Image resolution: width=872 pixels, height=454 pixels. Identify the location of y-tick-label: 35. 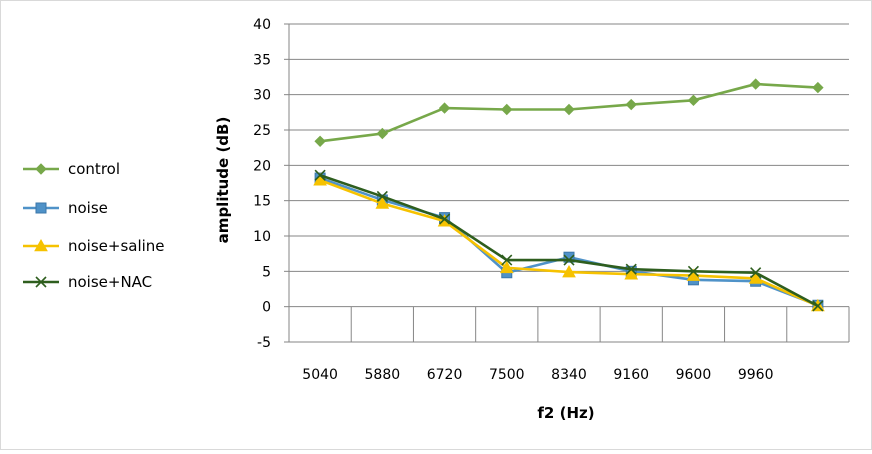
(262, 60).